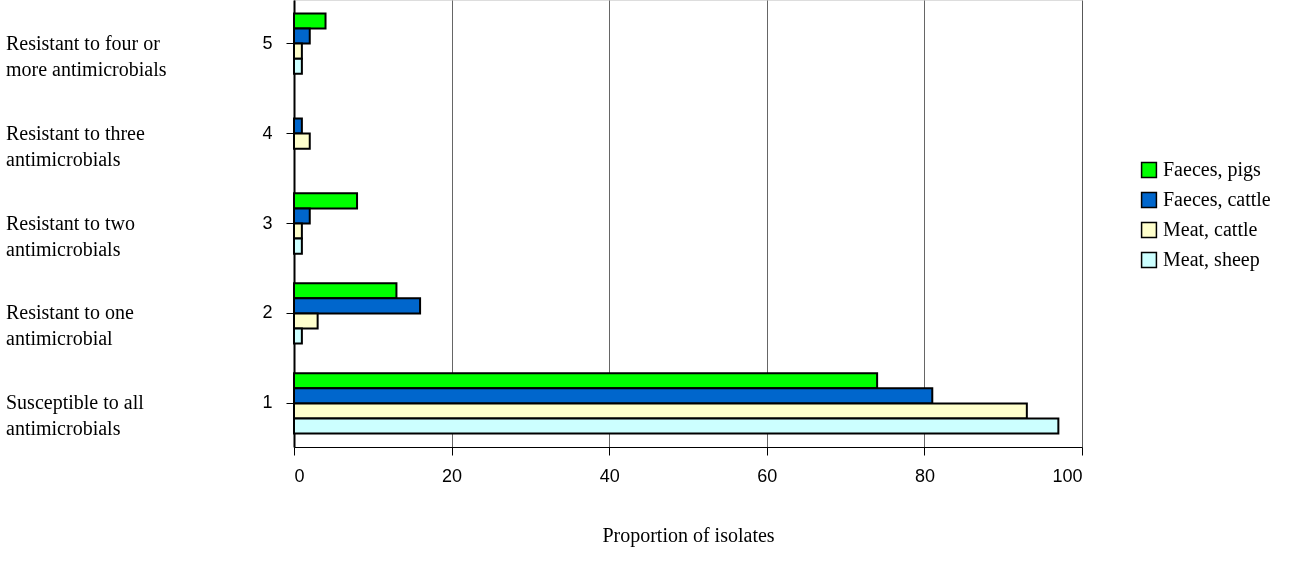 Image resolution: width=1314 pixels, height=570 pixels. I want to click on x-tick-label: 100, so click(1067, 475).